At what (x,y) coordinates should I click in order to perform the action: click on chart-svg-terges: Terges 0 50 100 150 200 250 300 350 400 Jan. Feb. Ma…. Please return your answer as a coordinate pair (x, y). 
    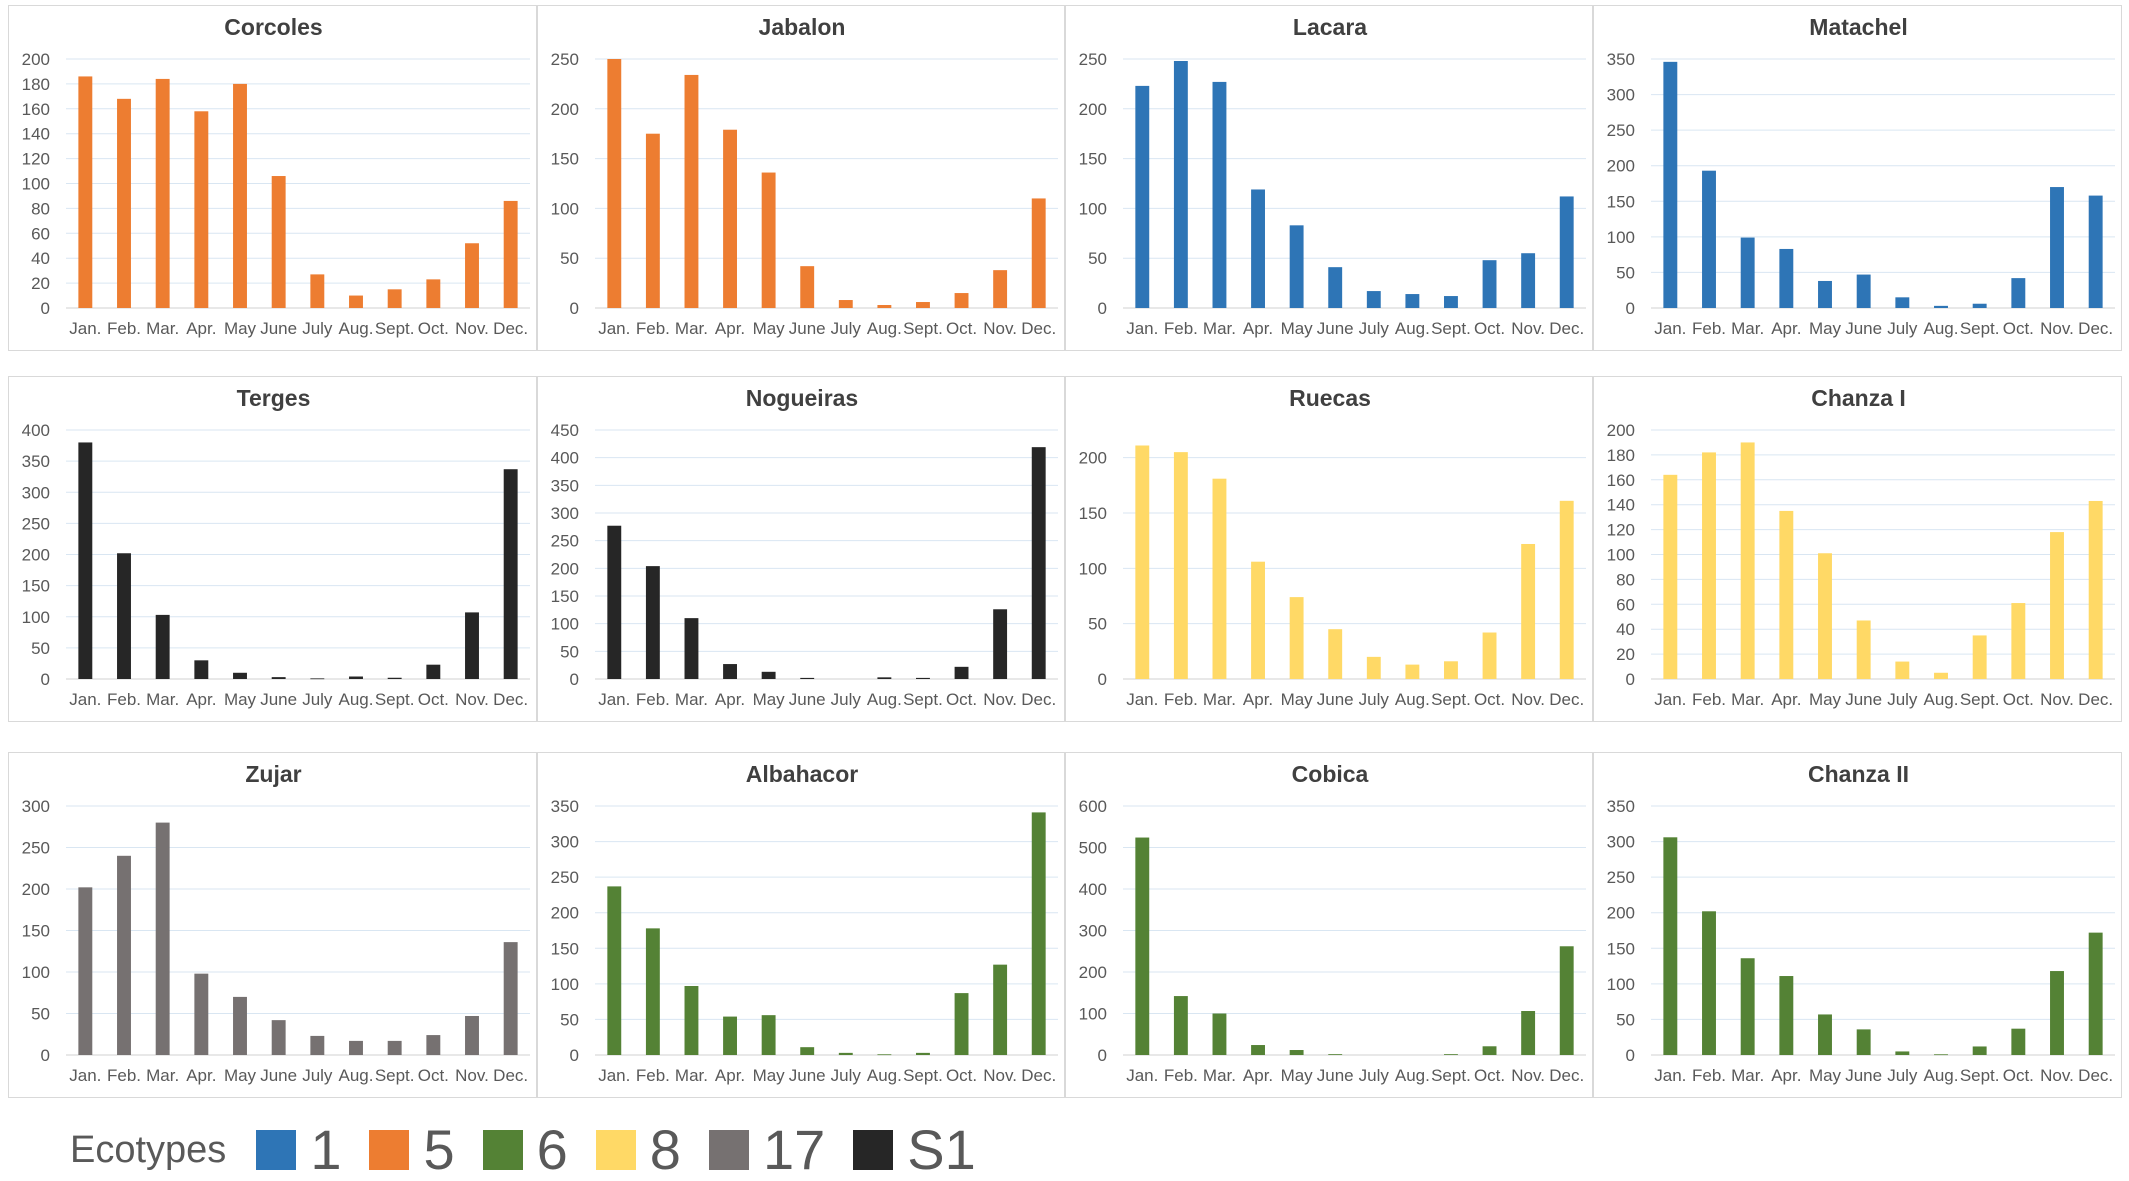
    Looking at the image, I should click on (276, 547).